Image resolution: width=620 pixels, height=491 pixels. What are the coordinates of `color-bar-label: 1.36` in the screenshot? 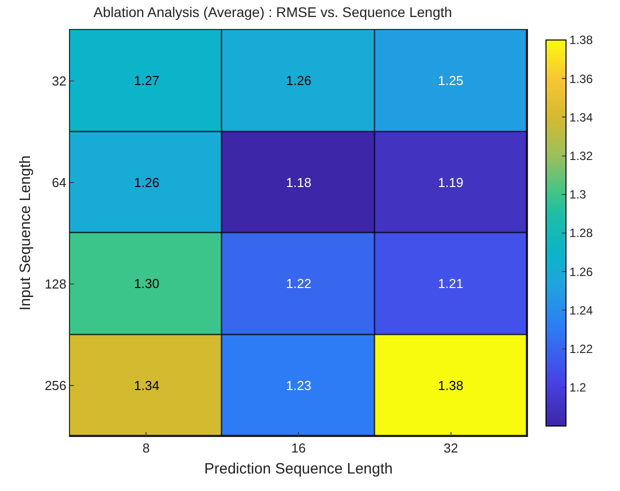 It's located at (581, 79).